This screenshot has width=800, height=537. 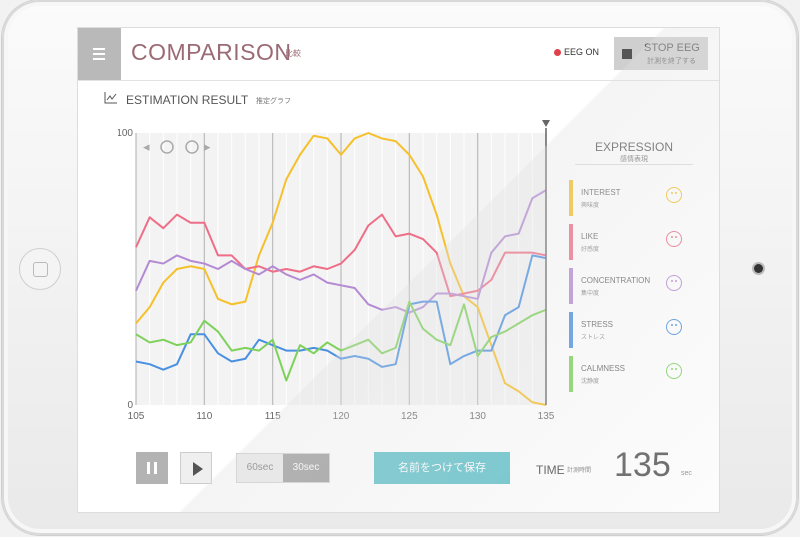 What do you see at coordinates (603, 368) in the screenshot?
I see `legend-item-name: CALMNESS` at bounding box center [603, 368].